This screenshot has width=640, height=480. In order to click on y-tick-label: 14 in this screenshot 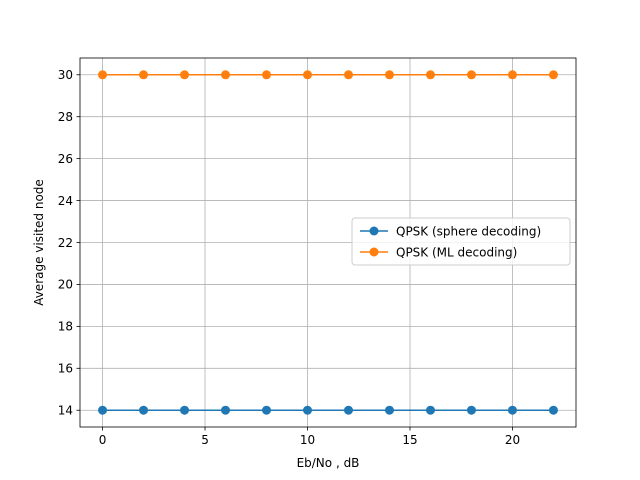, I will do `click(65, 411)`.